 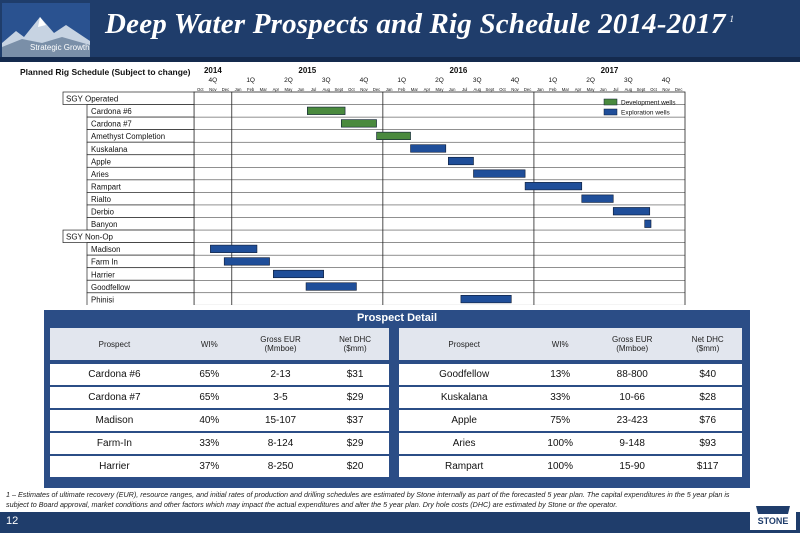 I want to click on table-cell: 33%, so click(x=560, y=397).